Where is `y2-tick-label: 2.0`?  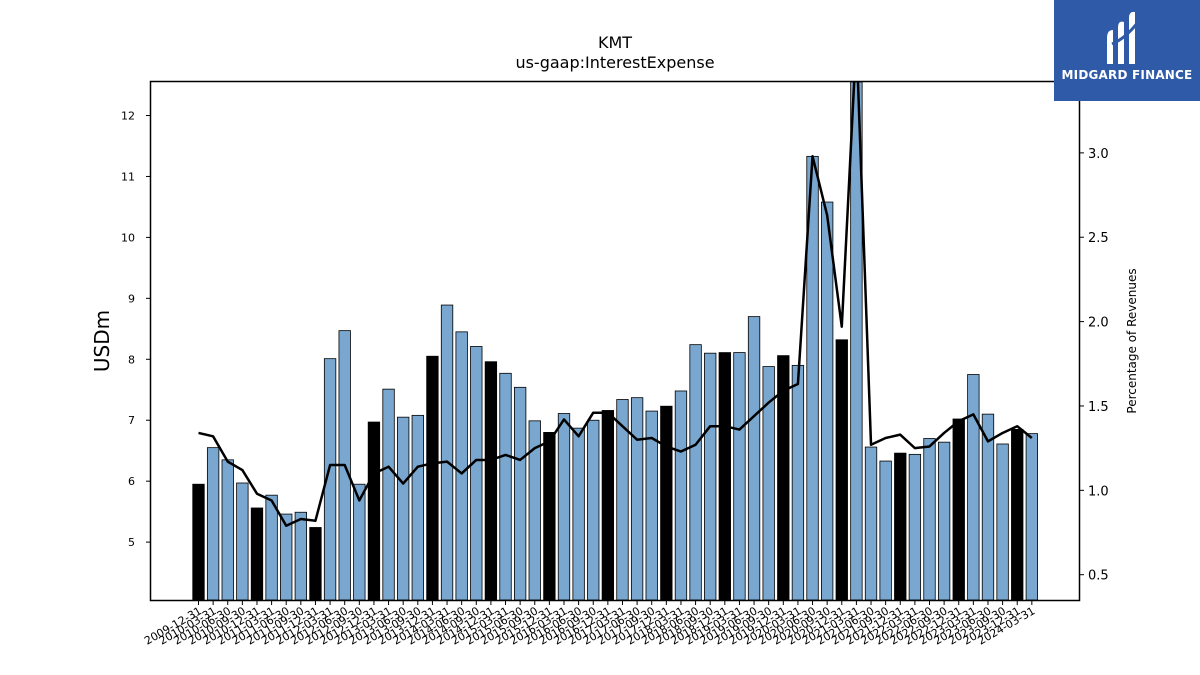 y2-tick-label: 2.0 is located at coordinates (1098, 323).